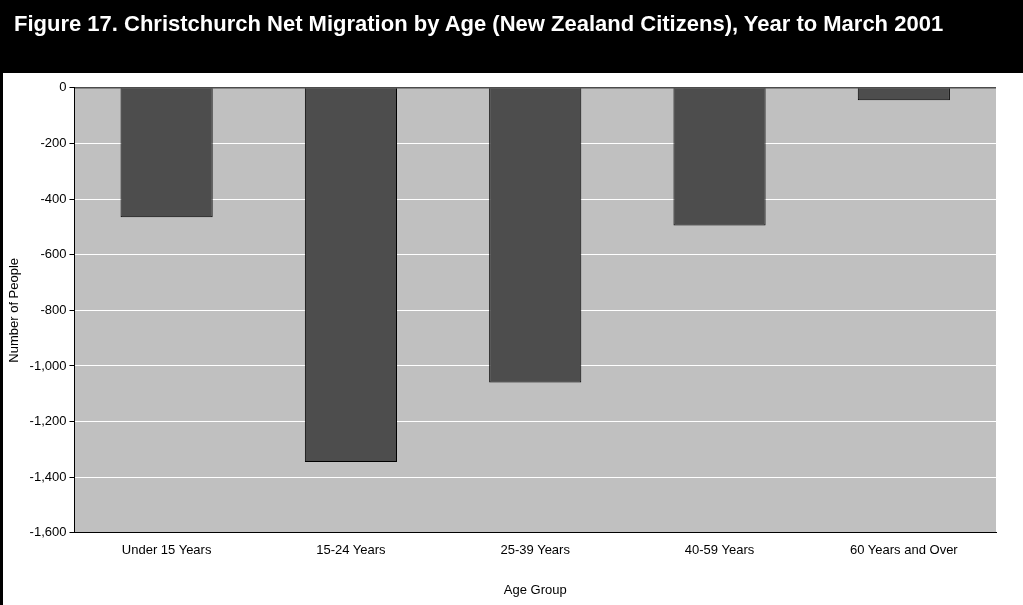  Describe the element at coordinates (14, 310) in the screenshot. I see `y-axis-title: Number of People` at that location.